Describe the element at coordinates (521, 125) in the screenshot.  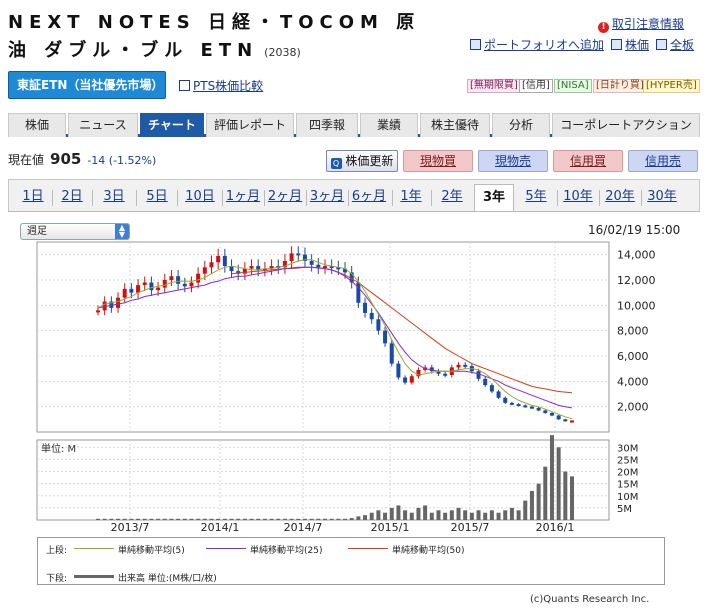
I see `tab-analysis: 分析` at that location.